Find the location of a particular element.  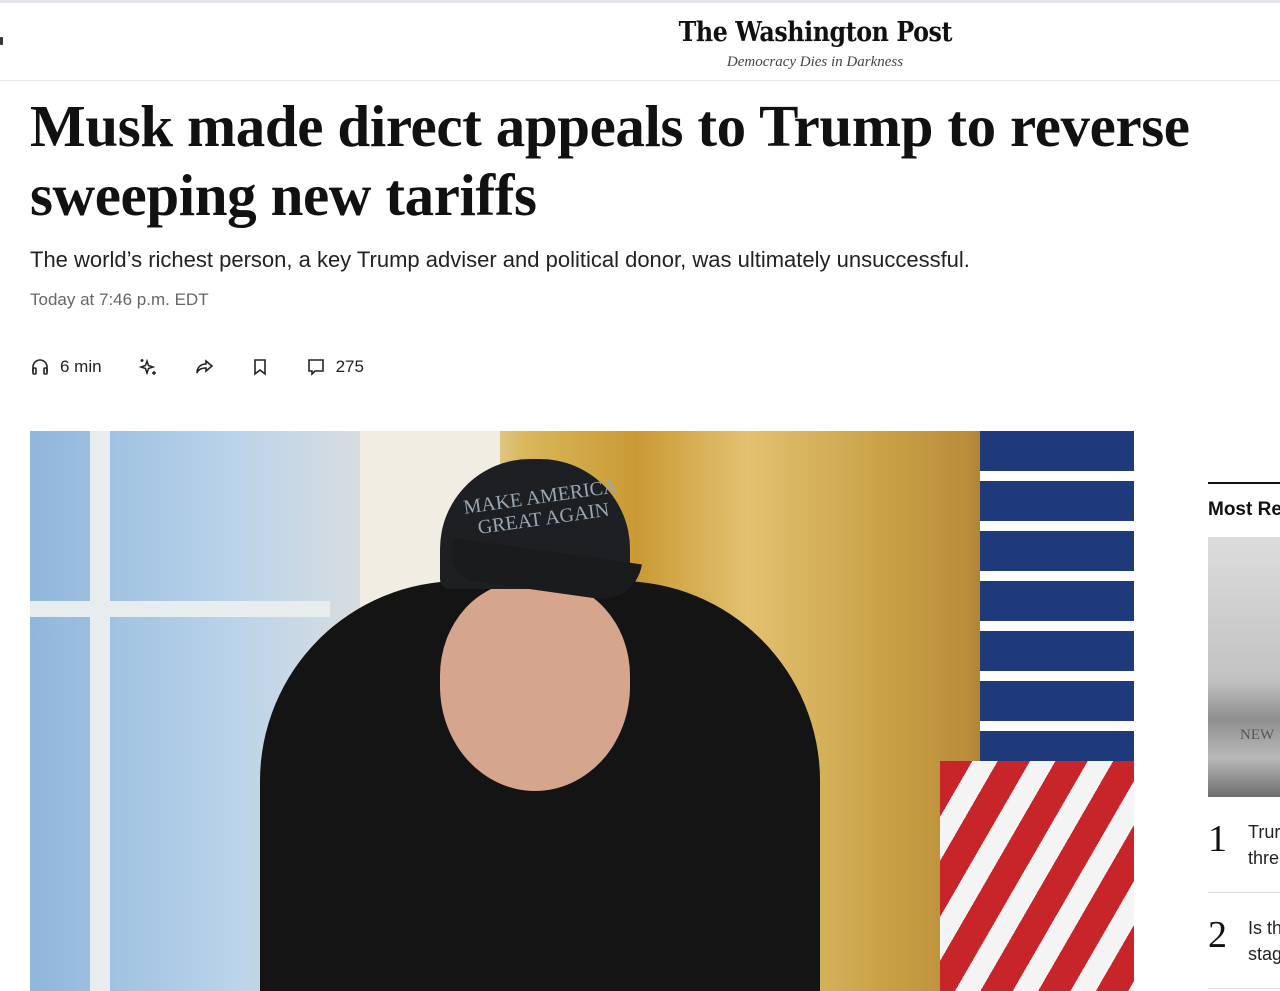

timestamp: Today at 7:46 p.m. EDT is located at coordinates (119, 299).